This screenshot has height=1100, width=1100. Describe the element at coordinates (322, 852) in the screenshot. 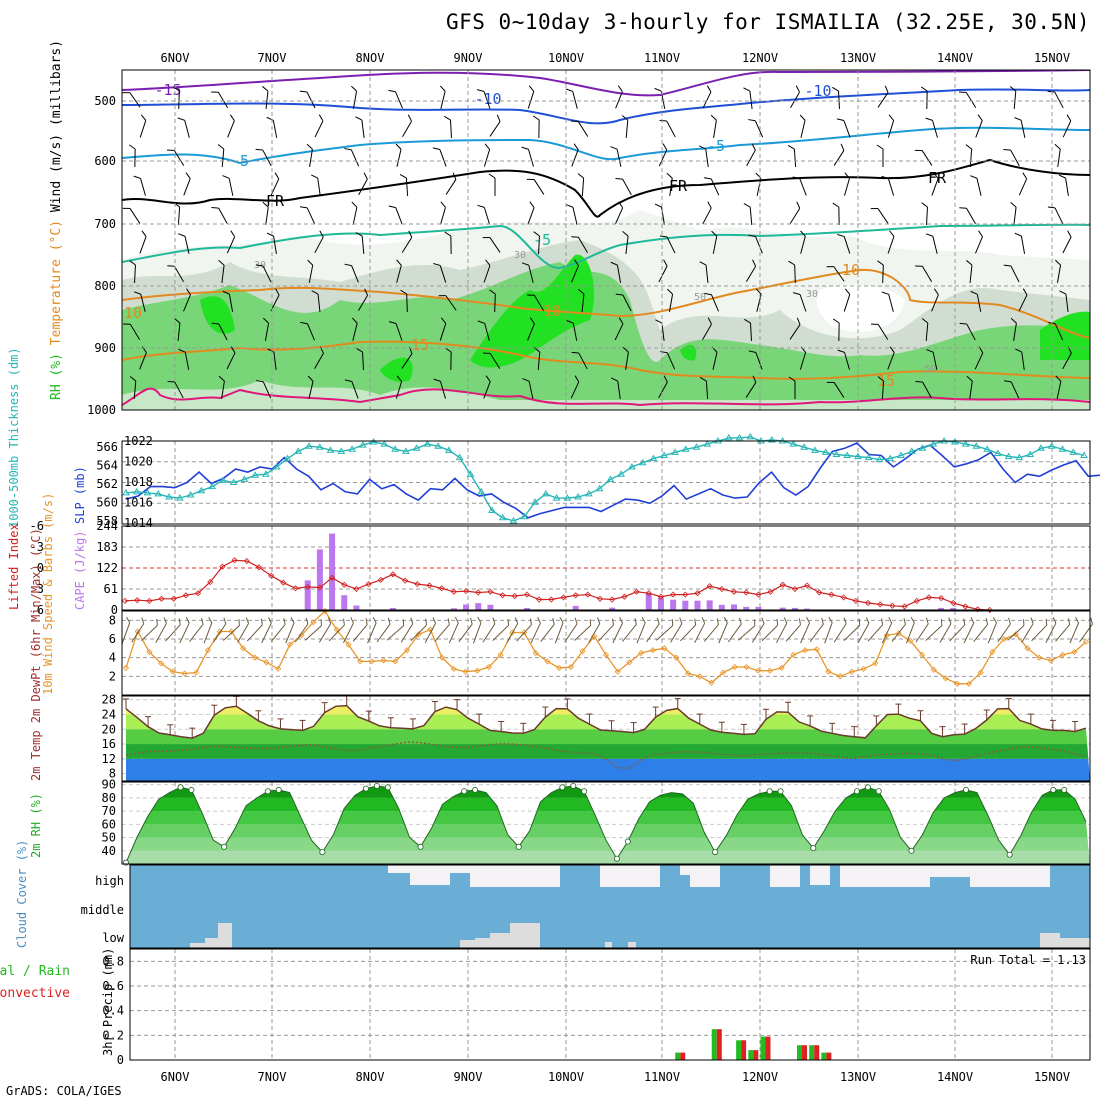

I see `rh-marker` at that location.